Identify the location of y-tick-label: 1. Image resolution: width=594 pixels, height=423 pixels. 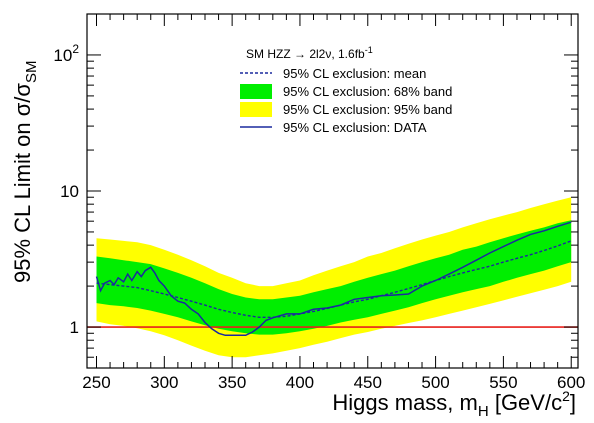
(74, 327).